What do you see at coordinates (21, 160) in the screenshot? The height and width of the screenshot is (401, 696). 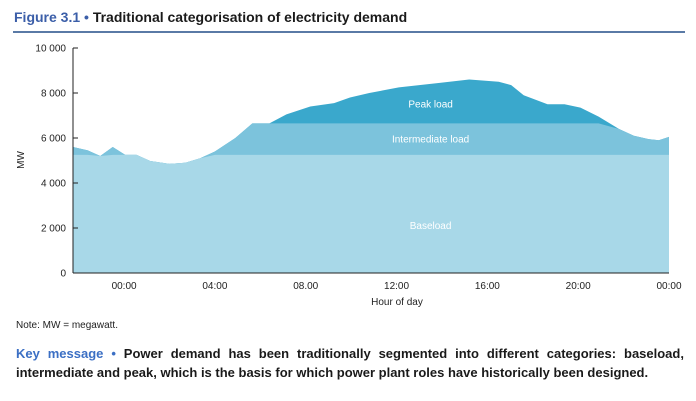 I see `y-axis-label: MW` at bounding box center [21, 160].